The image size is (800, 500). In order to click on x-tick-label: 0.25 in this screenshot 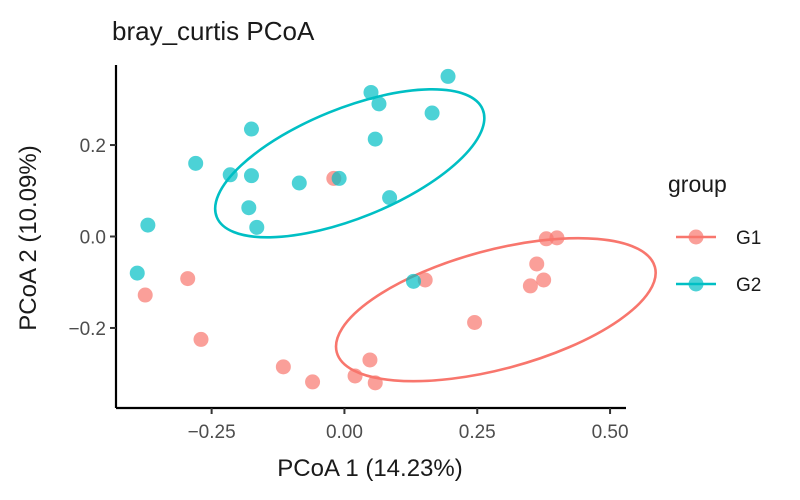, I will do `click(477, 432)`.